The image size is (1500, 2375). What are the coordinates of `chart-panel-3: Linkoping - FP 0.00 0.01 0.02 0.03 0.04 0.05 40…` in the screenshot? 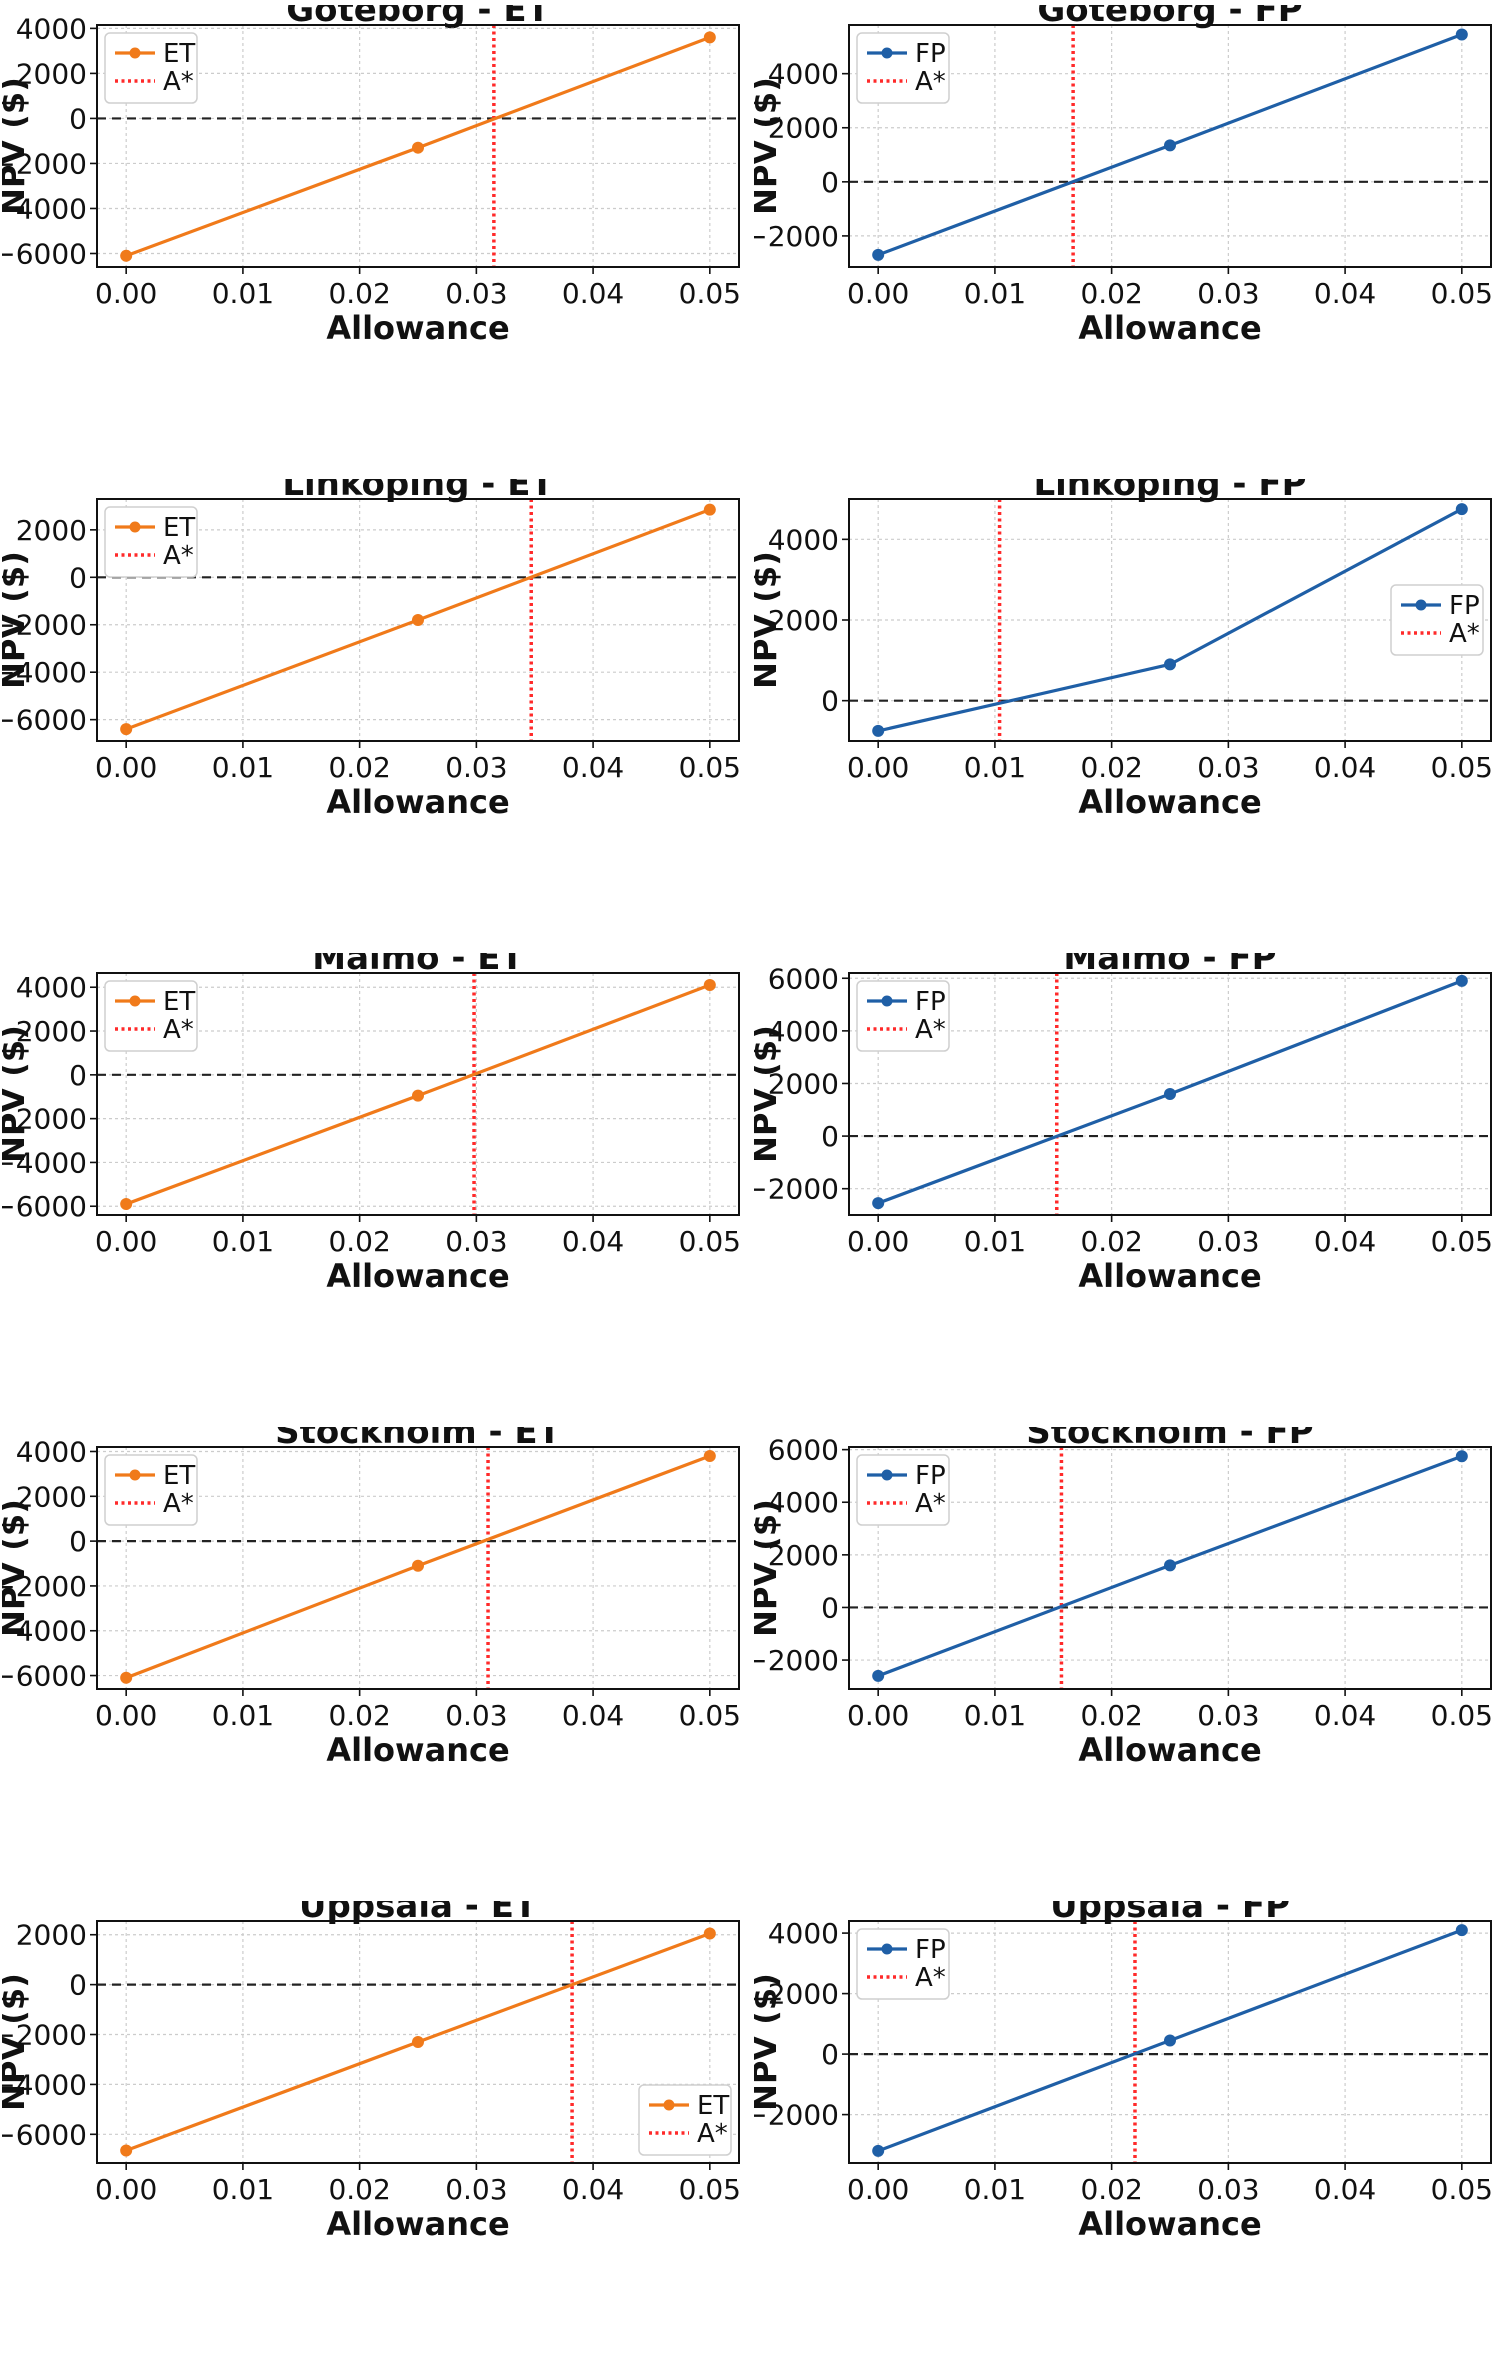 It's located at (1123, 650).